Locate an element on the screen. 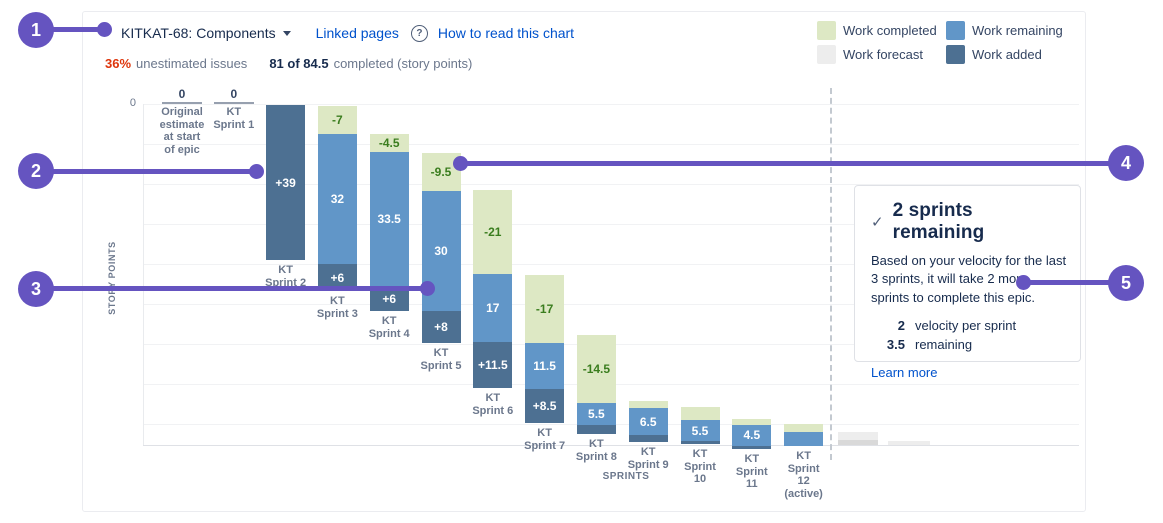 The image size is (1163, 523). x-axis-title: SPRINTS is located at coordinates (626, 476).